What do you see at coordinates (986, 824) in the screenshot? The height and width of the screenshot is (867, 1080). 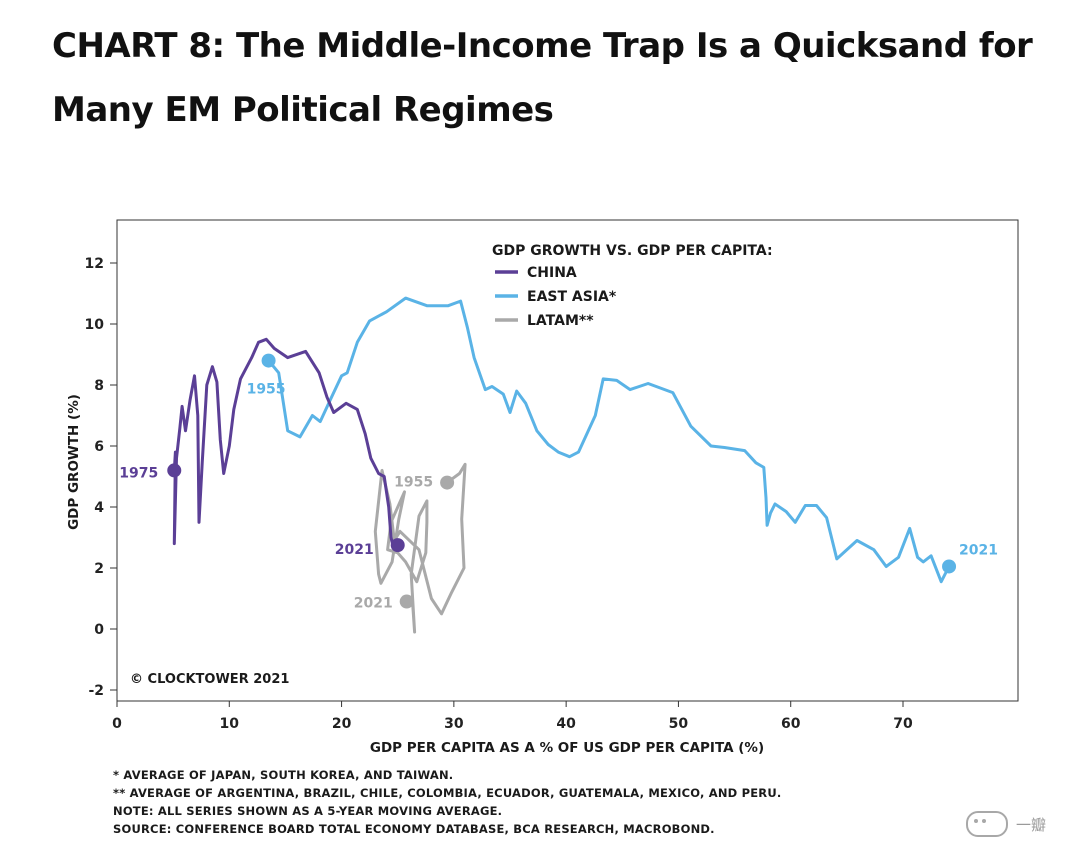 I see `wechat-icon` at bounding box center [986, 824].